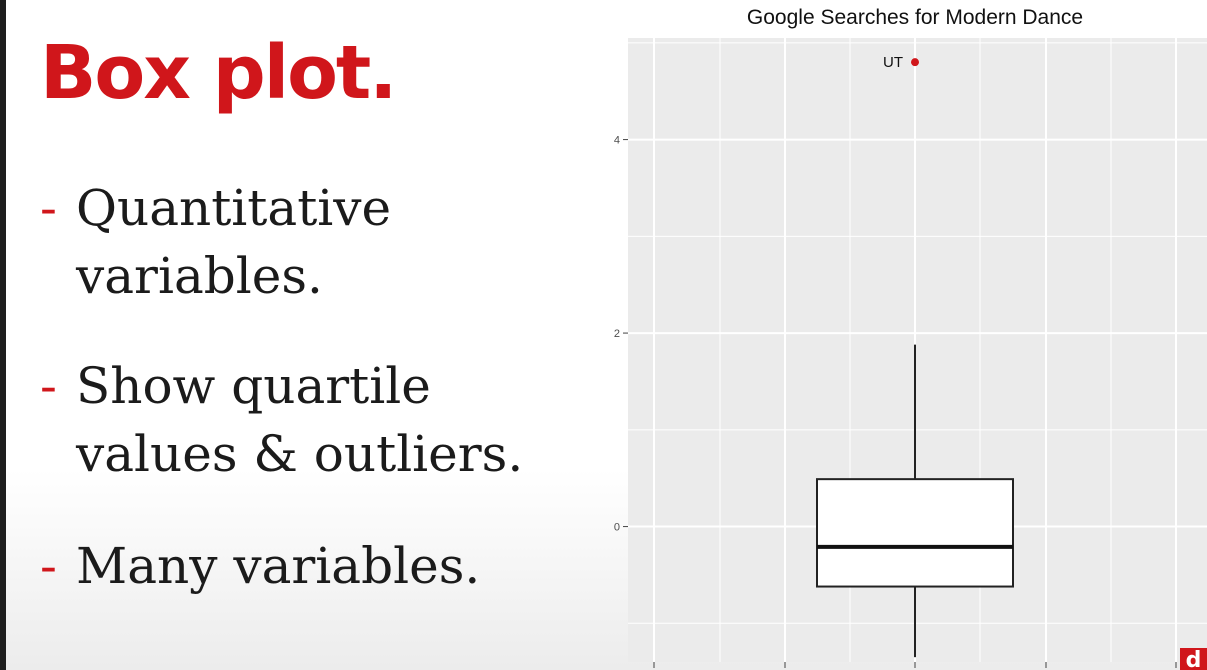 The width and height of the screenshot is (1207, 670). What do you see at coordinates (278, 566) in the screenshot?
I see `bullet-text: Many variables.` at bounding box center [278, 566].